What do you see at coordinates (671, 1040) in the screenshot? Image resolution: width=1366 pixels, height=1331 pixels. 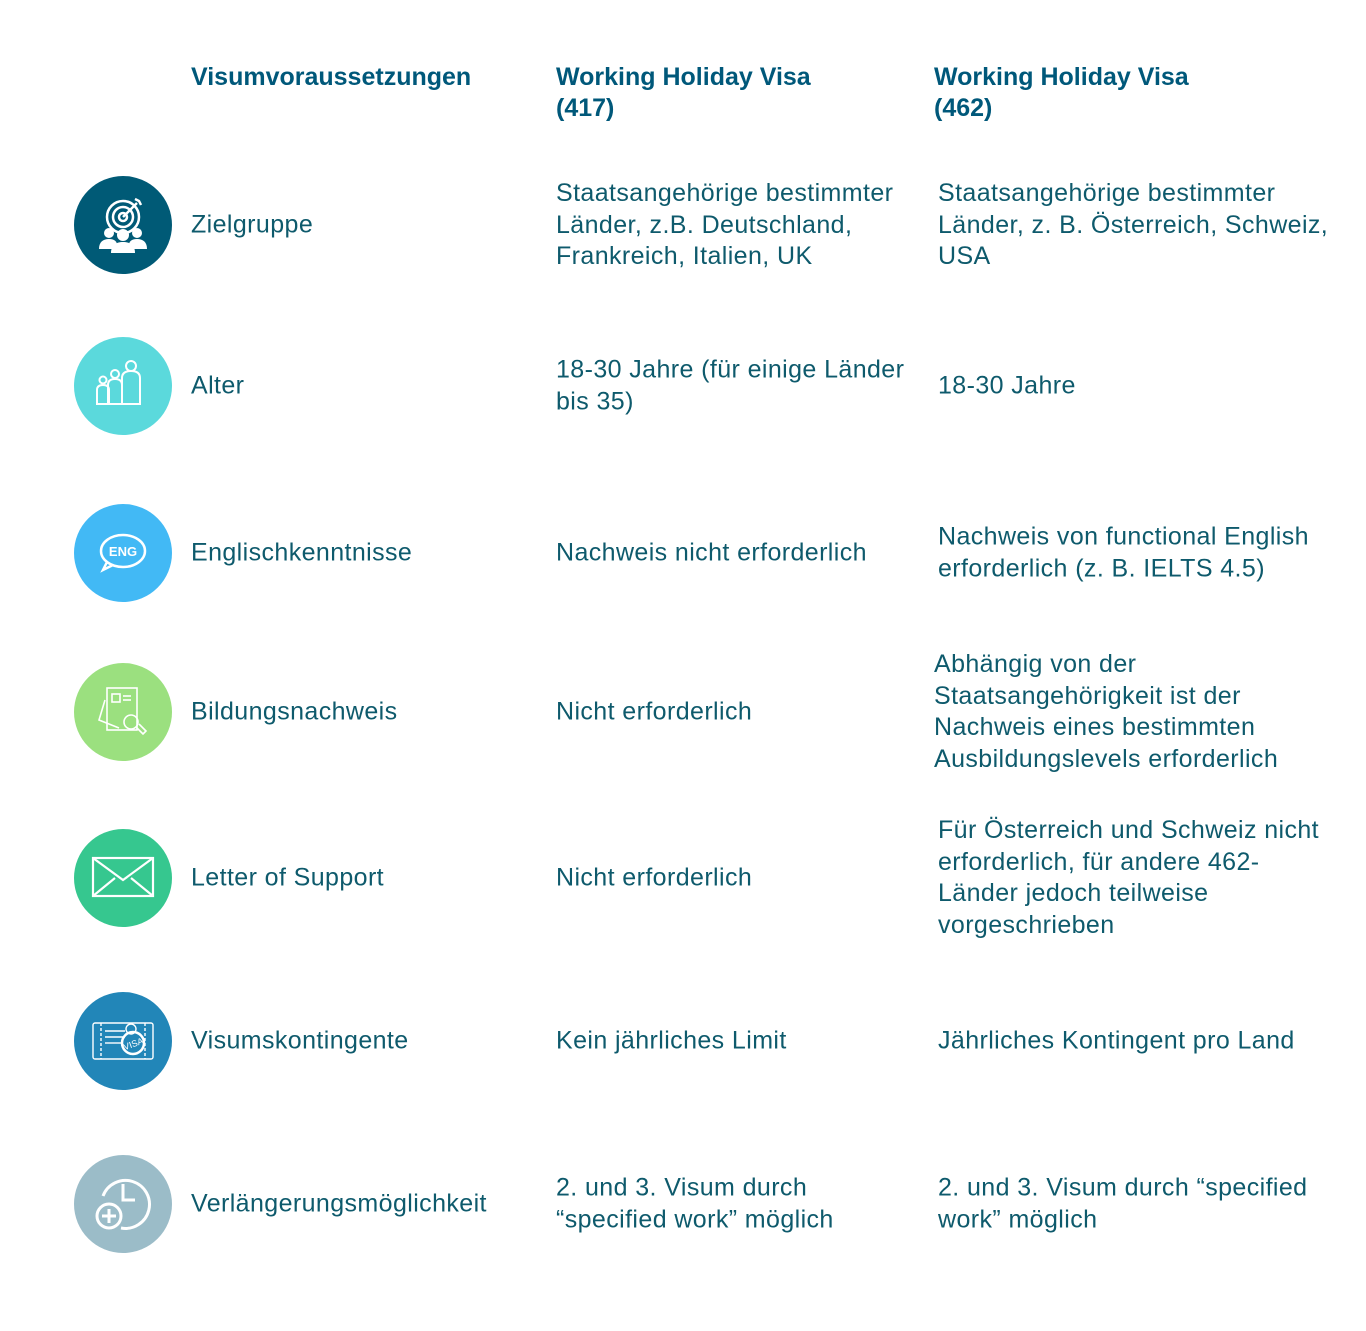 I see `visa-417-value: Kein jährliches Limit` at bounding box center [671, 1040].